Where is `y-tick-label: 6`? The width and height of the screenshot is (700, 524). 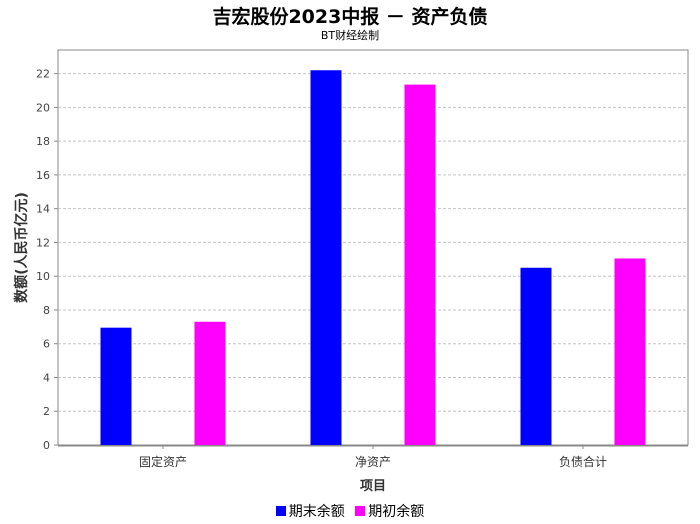
y-tick-label: 6 is located at coordinates (46, 344).